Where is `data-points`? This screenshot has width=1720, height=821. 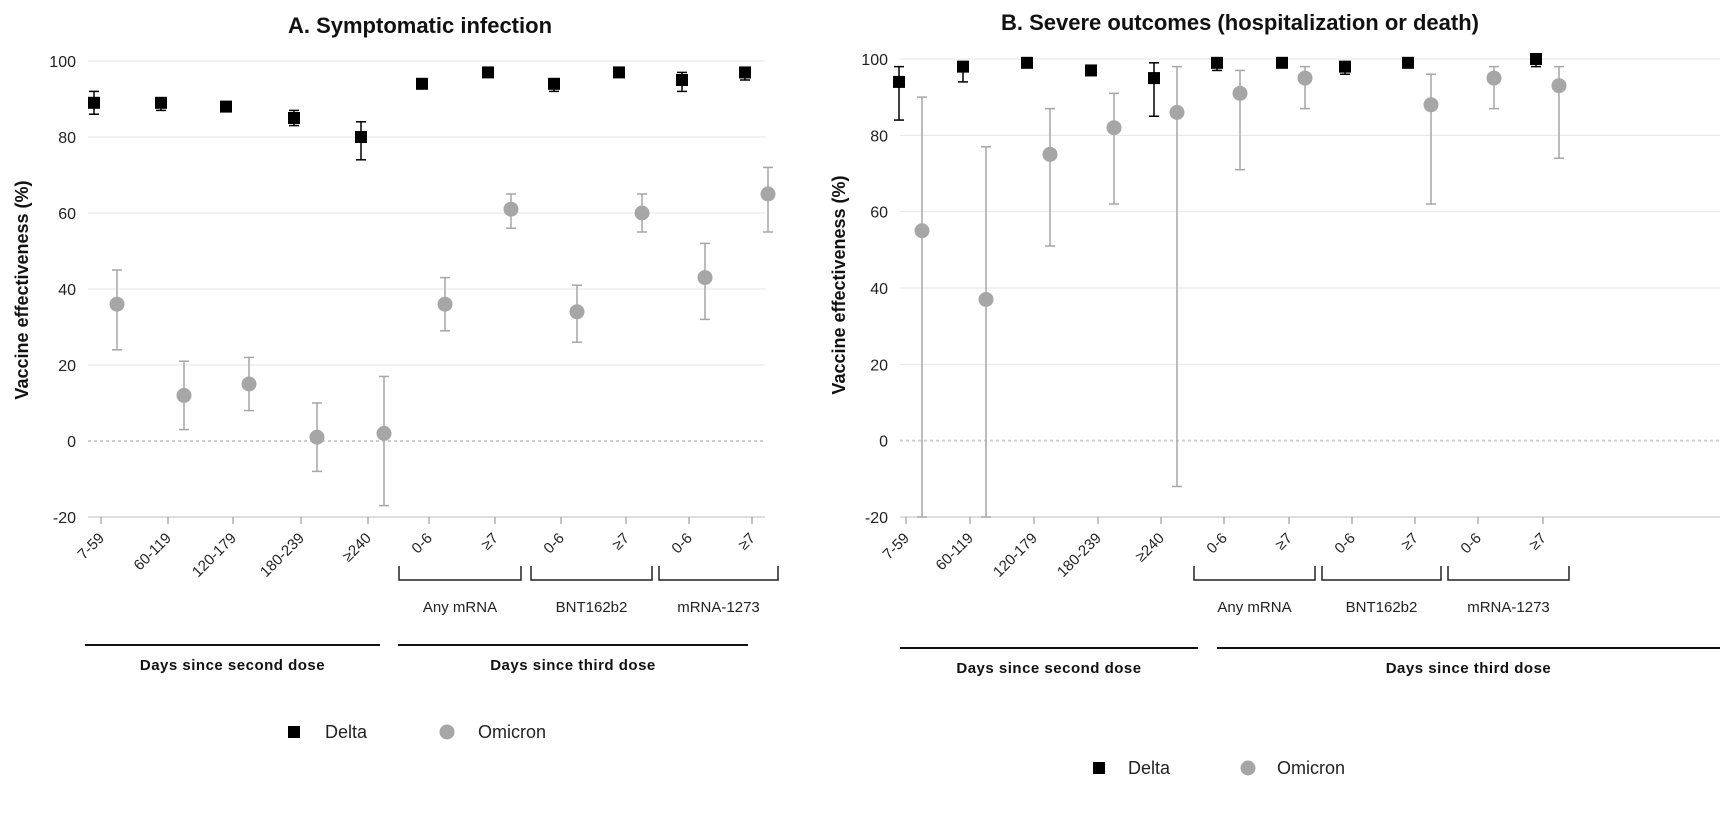 data-points is located at coordinates (1230, 180).